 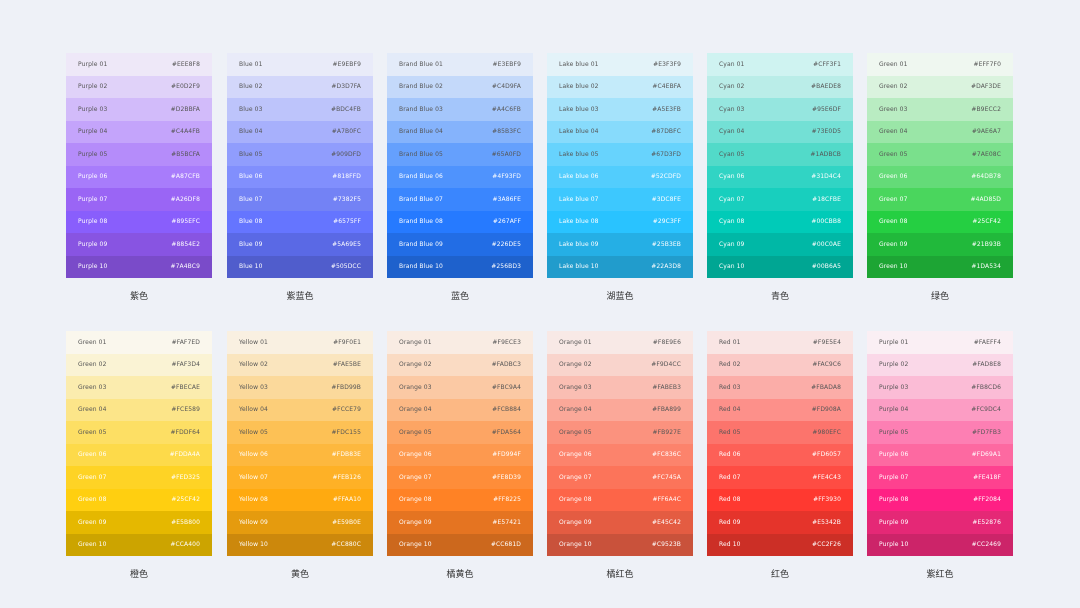 I want to click on swatch-name: Blue 01, so click(x=251, y=64).